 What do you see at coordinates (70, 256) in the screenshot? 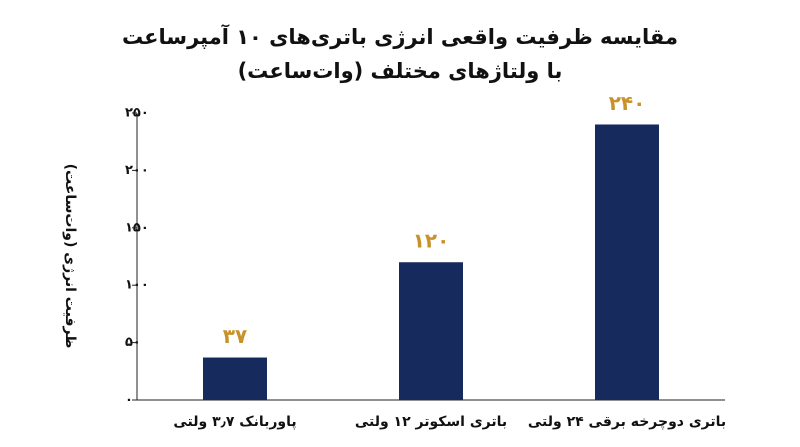
I see `y-axis-label: ظرفیت انرژی (وات‌ساعت)` at bounding box center [70, 256].